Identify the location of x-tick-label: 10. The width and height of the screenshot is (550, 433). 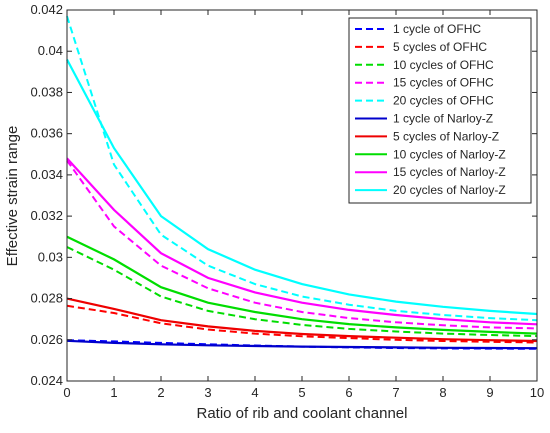
(537, 392).